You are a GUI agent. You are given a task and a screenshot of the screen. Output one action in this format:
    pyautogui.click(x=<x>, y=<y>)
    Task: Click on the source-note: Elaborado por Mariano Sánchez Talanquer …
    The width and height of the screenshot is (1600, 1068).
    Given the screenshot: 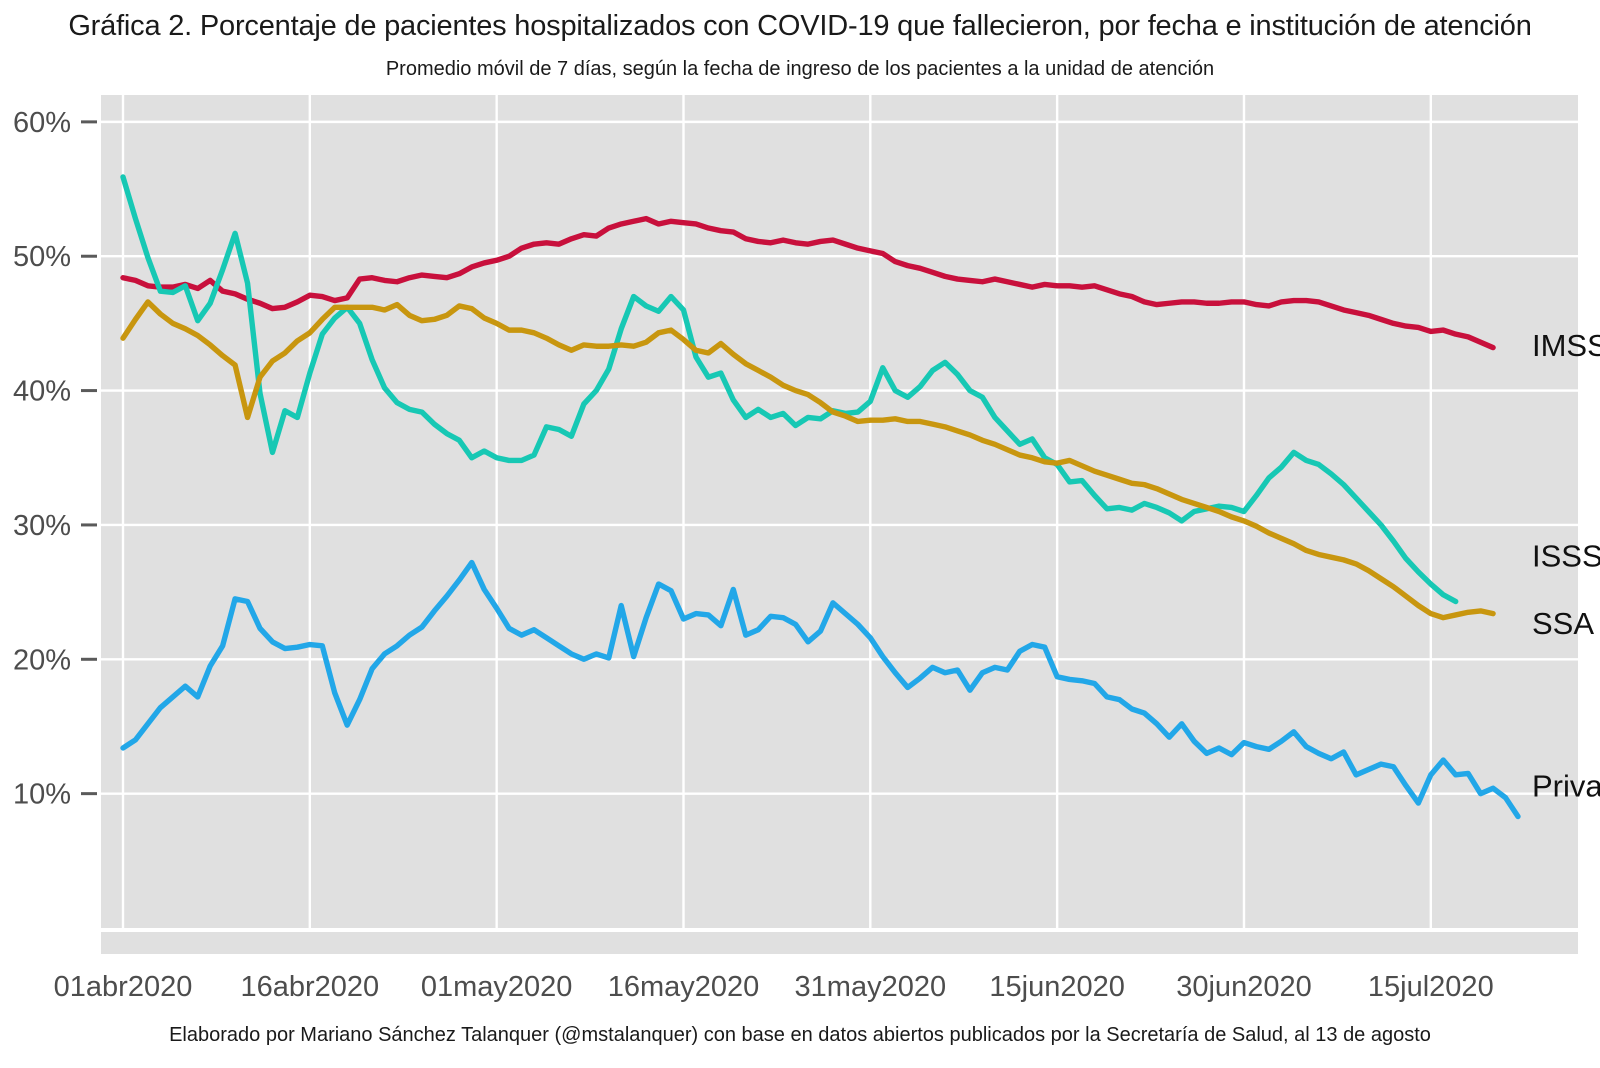 What is the action you would take?
    pyautogui.click(x=800, y=1035)
    